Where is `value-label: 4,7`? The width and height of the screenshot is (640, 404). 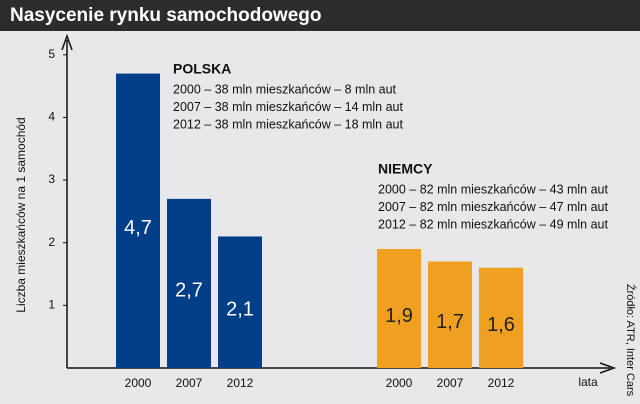
value-label: 4,7 is located at coordinates (138, 228).